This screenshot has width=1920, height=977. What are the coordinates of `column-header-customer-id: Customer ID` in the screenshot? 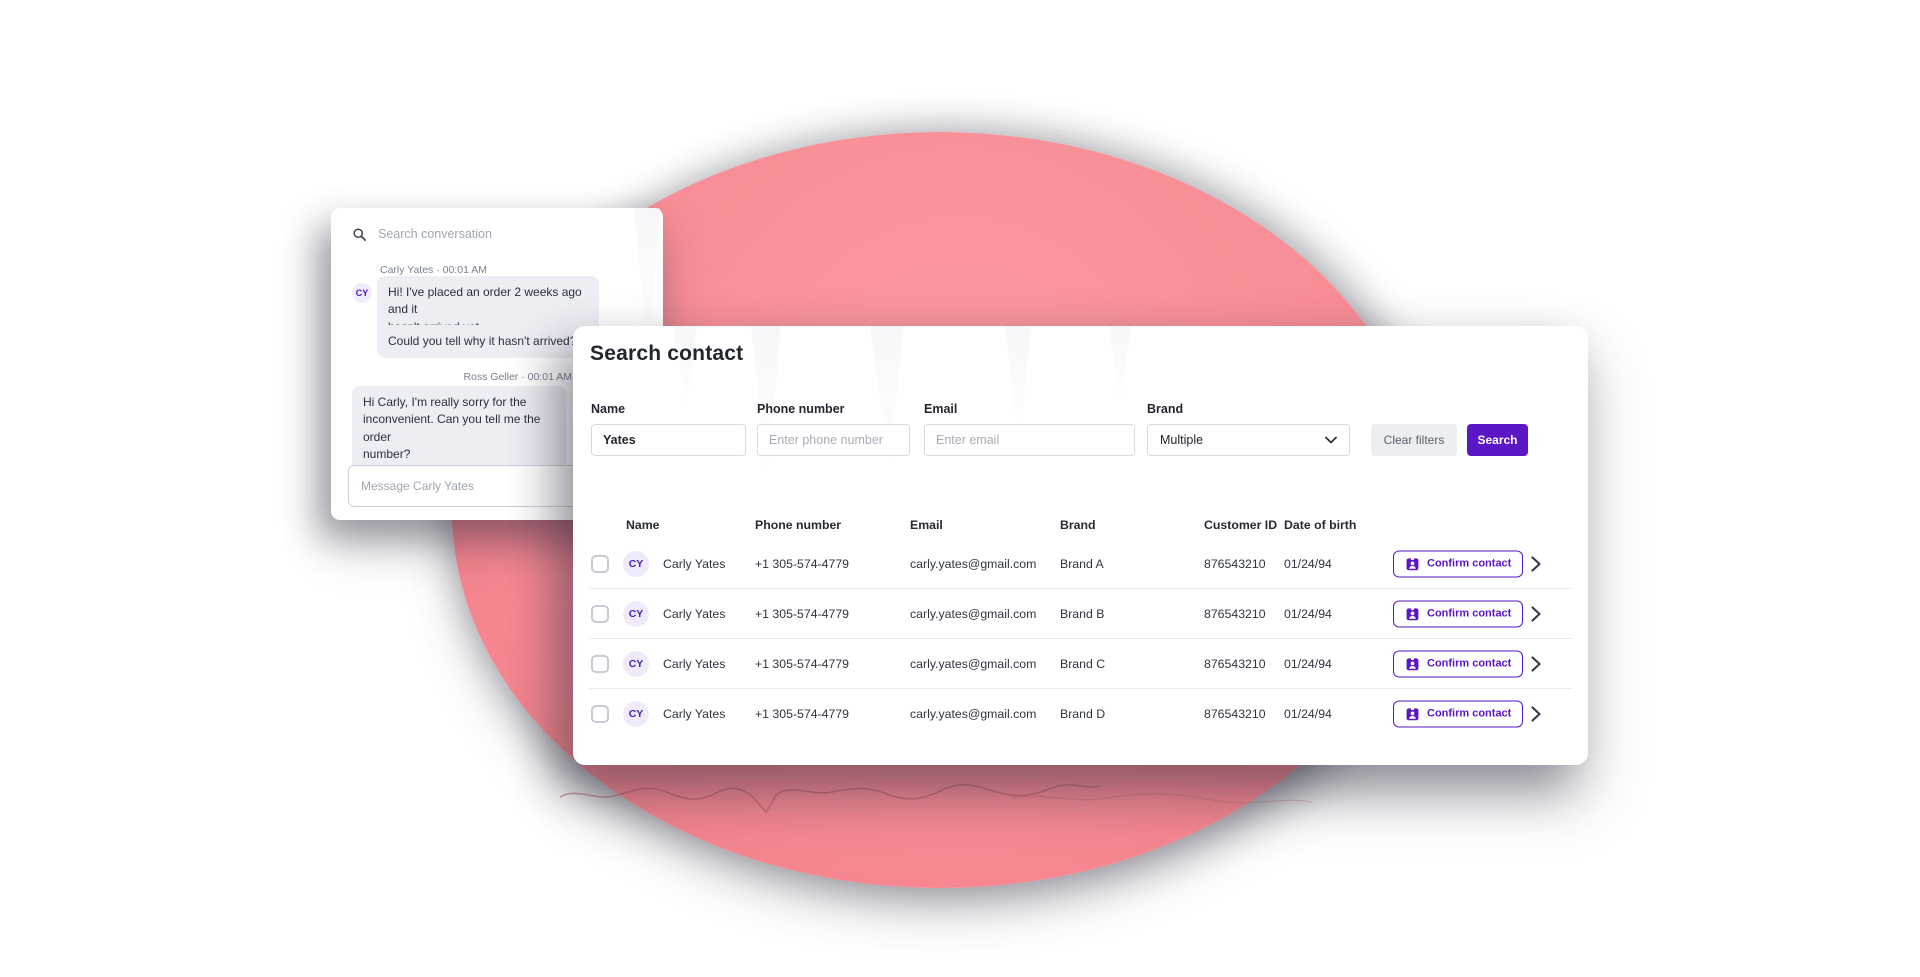 It's located at (1241, 525).